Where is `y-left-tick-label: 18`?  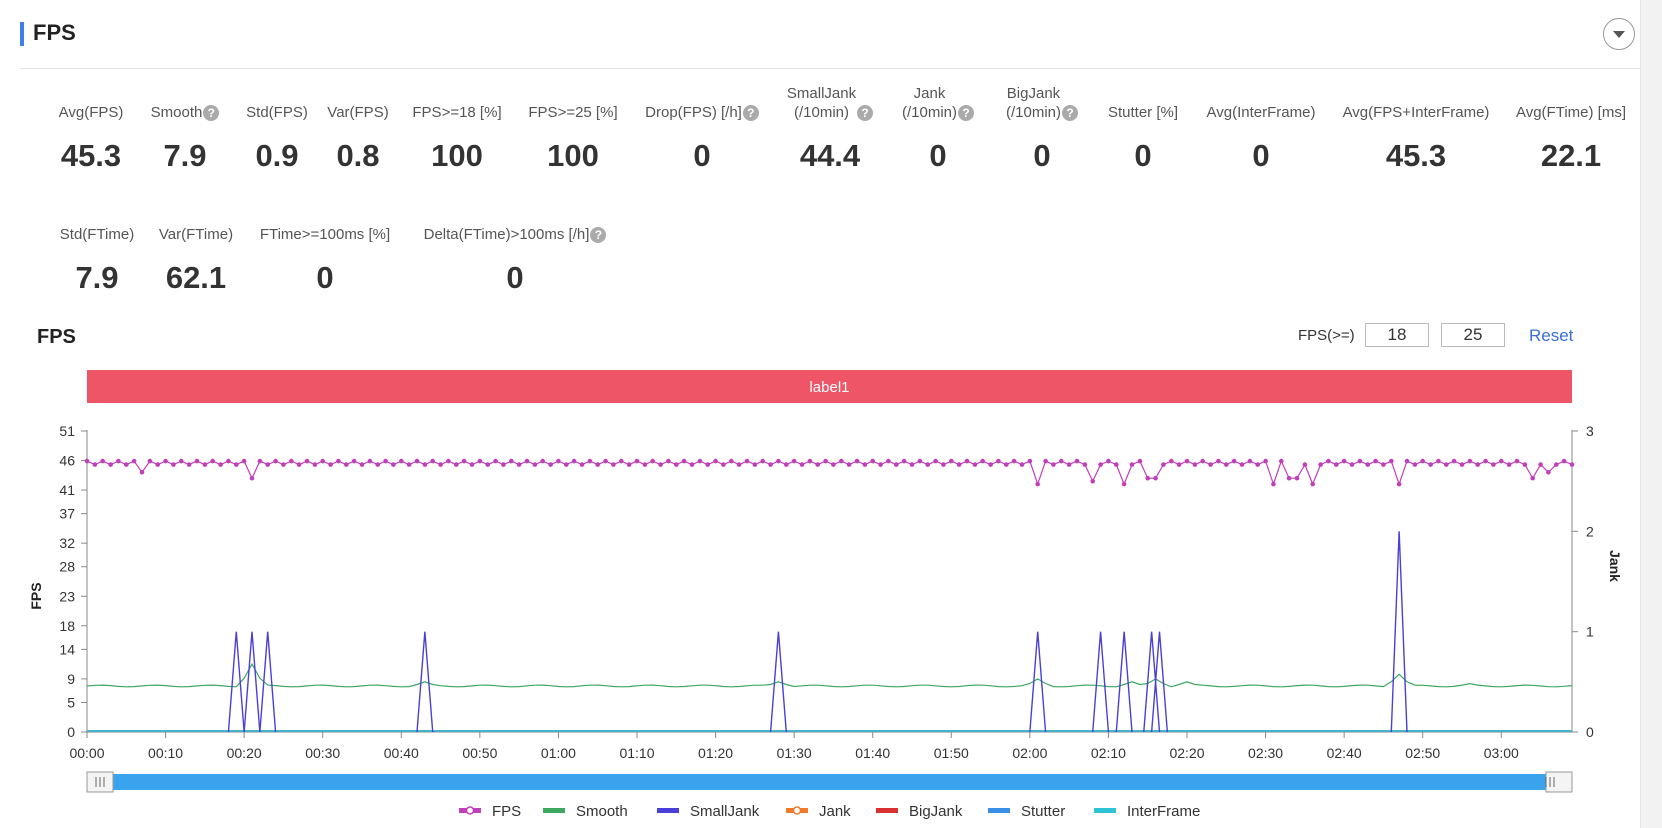
y-left-tick-label: 18 is located at coordinates (67, 626).